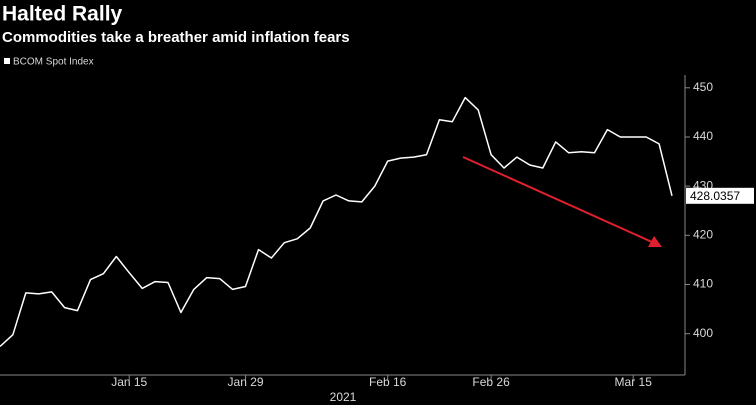 Image resolution: width=756 pixels, height=405 pixels. I want to click on last-value-box, so click(720, 195).